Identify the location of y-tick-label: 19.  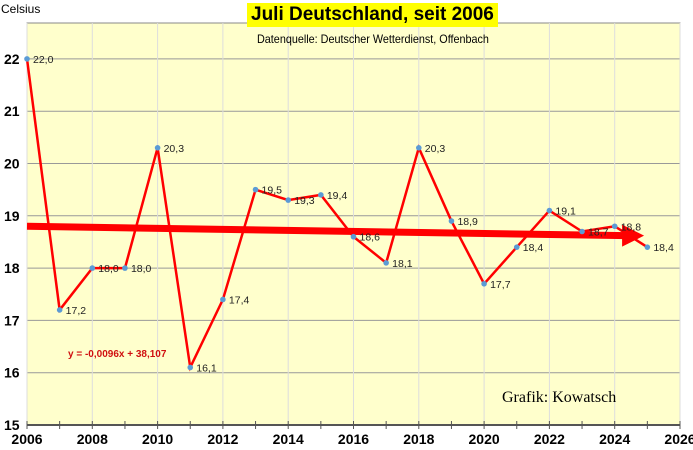
(12, 216).